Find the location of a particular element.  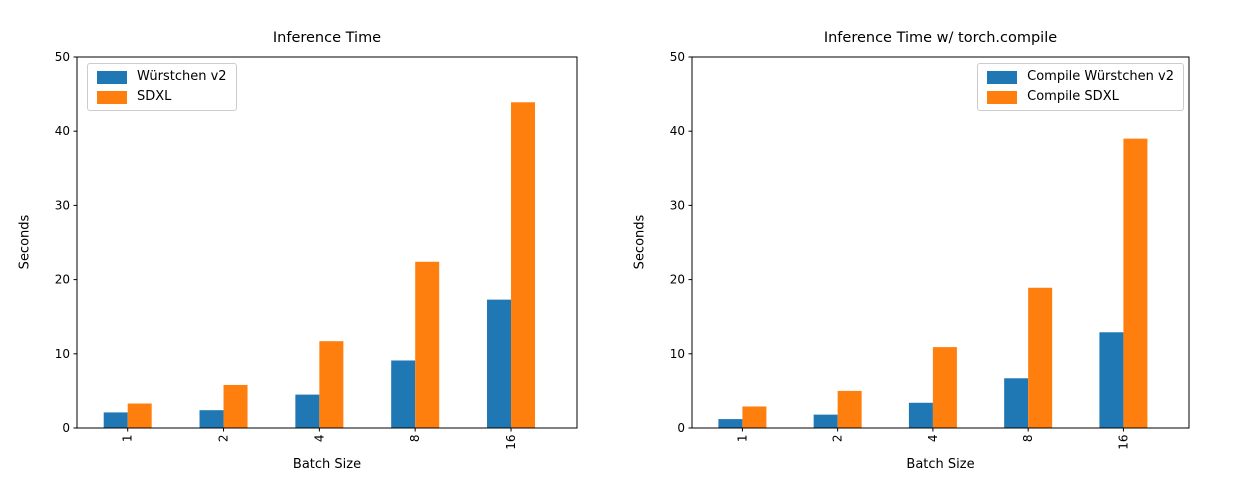

legend-label-sdxl: SDXL is located at coordinates (154, 96).